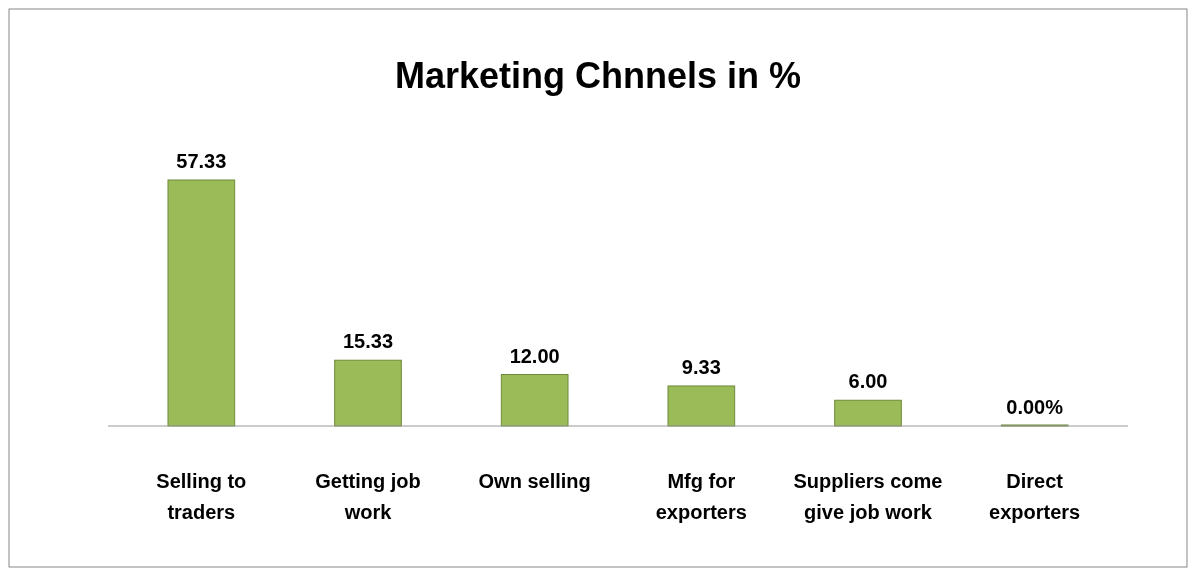  Describe the element at coordinates (201, 496) in the screenshot. I see `x-tick-label: Selling to traders` at that location.